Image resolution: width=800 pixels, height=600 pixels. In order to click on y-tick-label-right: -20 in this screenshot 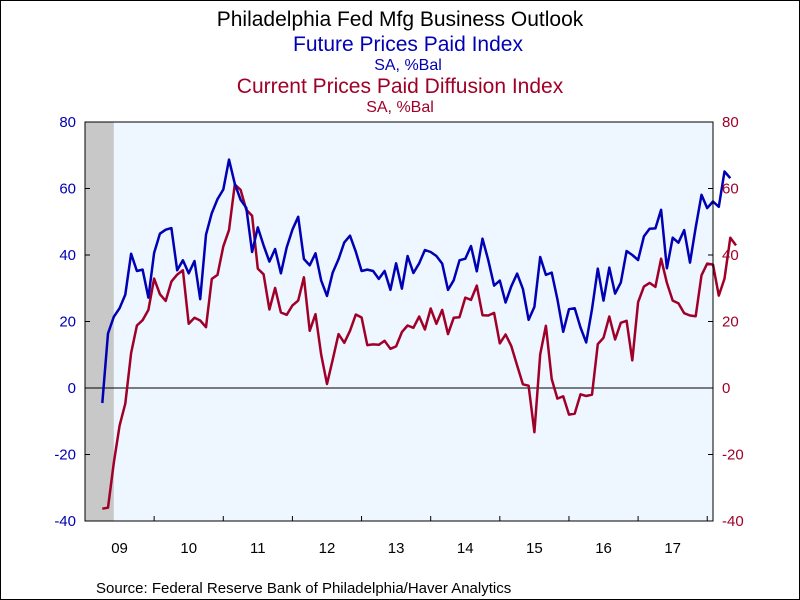, I will do `click(733, 455)`.